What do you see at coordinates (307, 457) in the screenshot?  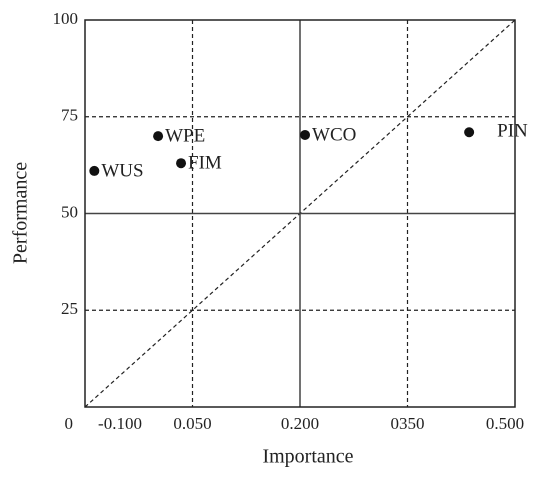 I see `x-axis-title: Importance` at bounding box center [307, 457].